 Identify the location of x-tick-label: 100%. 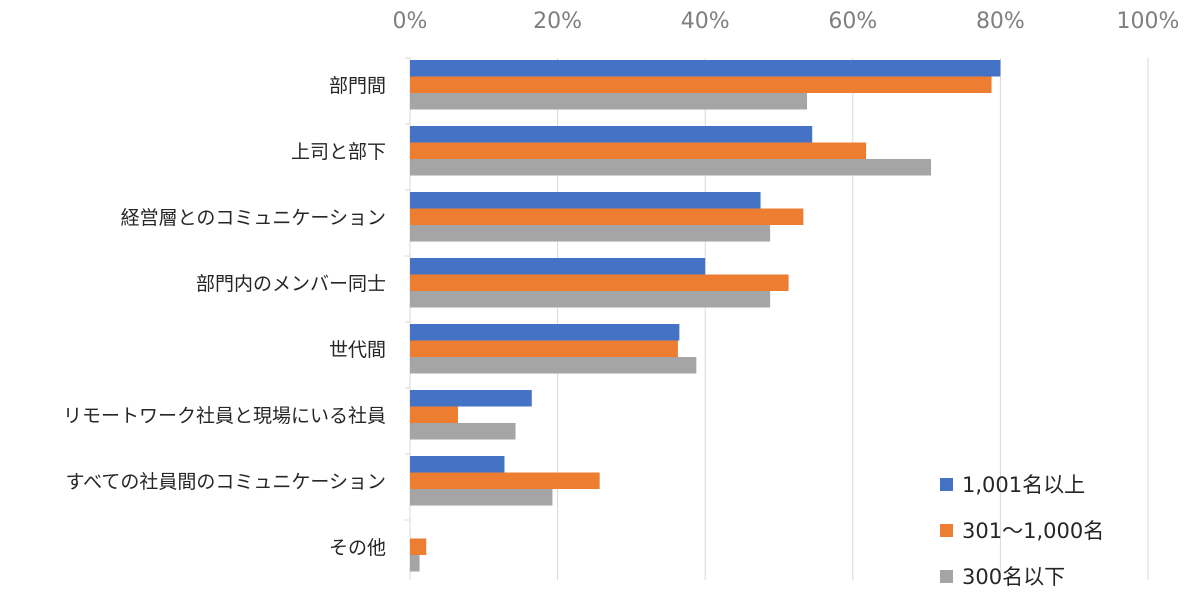
(1148, 21).